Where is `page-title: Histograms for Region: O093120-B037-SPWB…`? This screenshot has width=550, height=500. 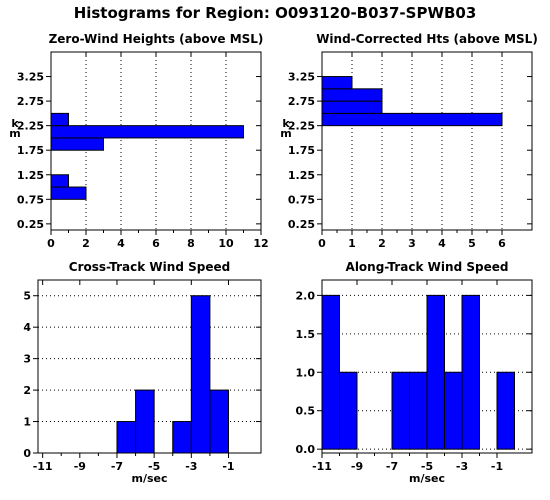
page-title: Histograms for Region: O093120-B037-SPWB… is located at coordinates (275, 13).